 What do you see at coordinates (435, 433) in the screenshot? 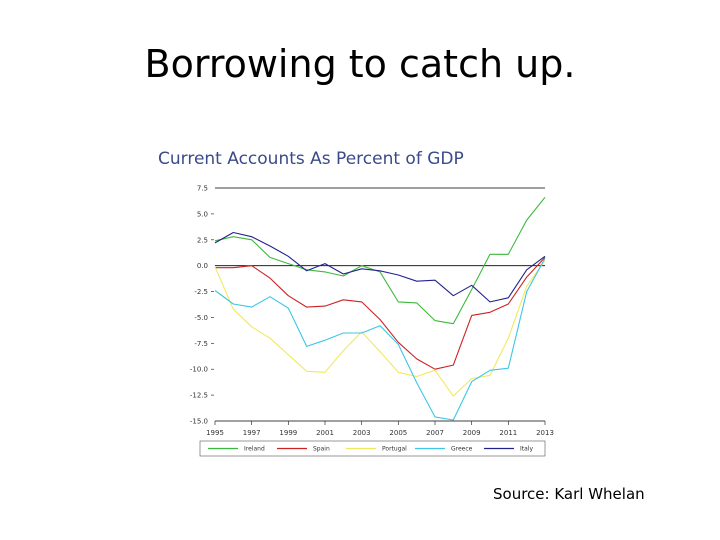
I see `x-tick-label: 2007` at bounding box center [435, 433].